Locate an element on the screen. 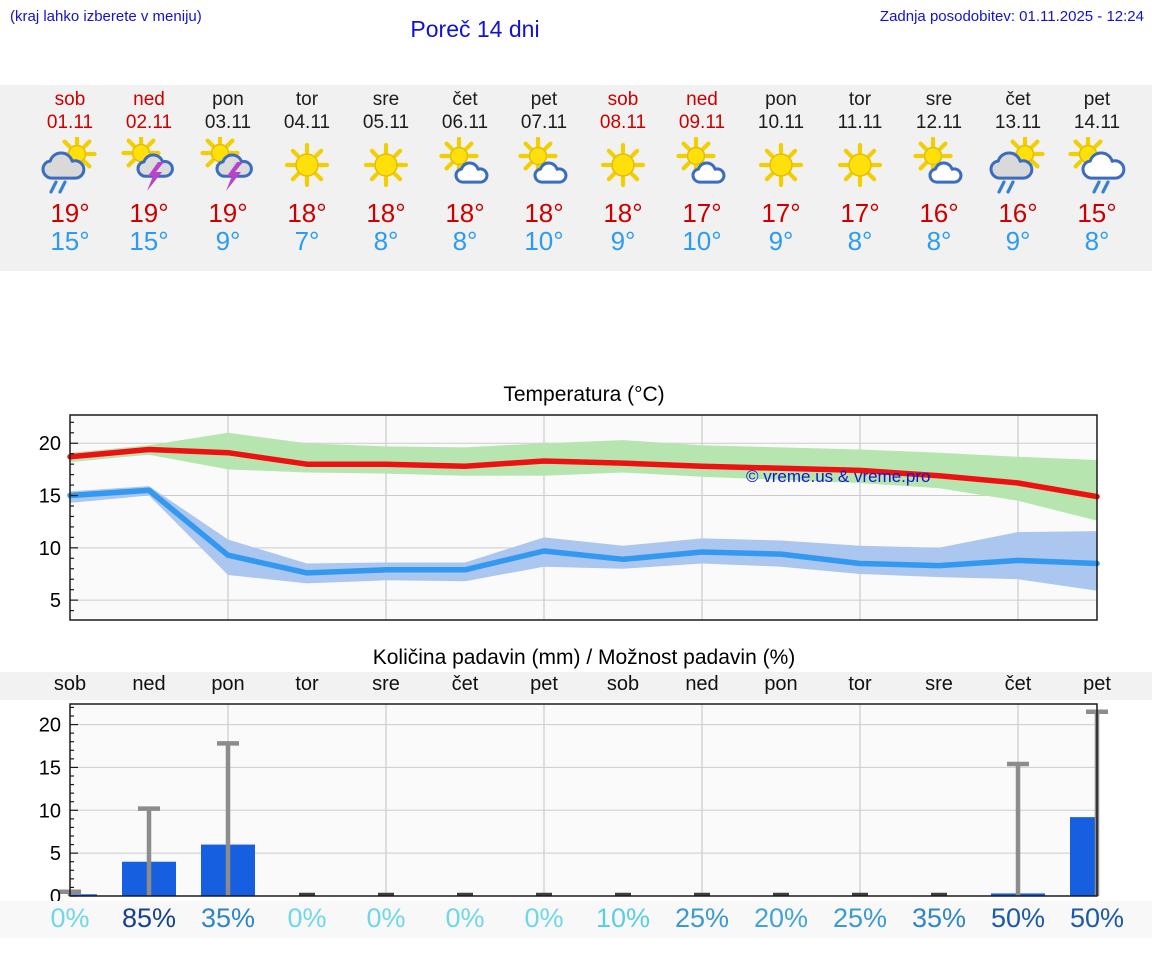  forecast-day-01.11: sob 01.11 19° 15° is located at coordinates (70, 172).